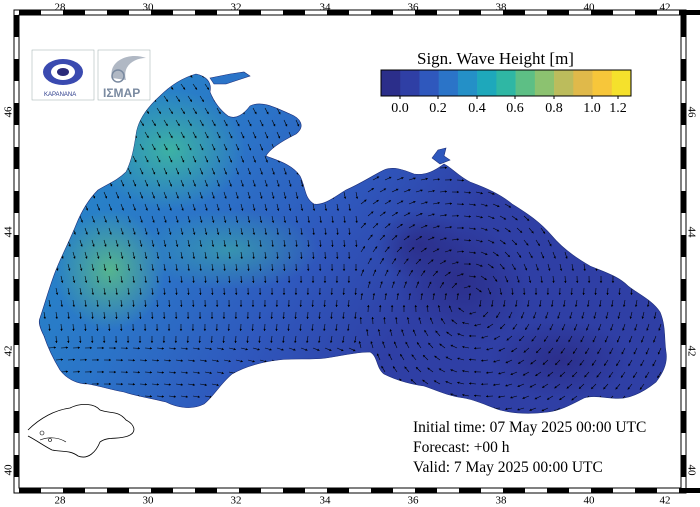 Image resolution: width=700 pixels, height=507 pixels. I want to click on latitude-labels-right: 40 42 44 46, so click(691, 292).